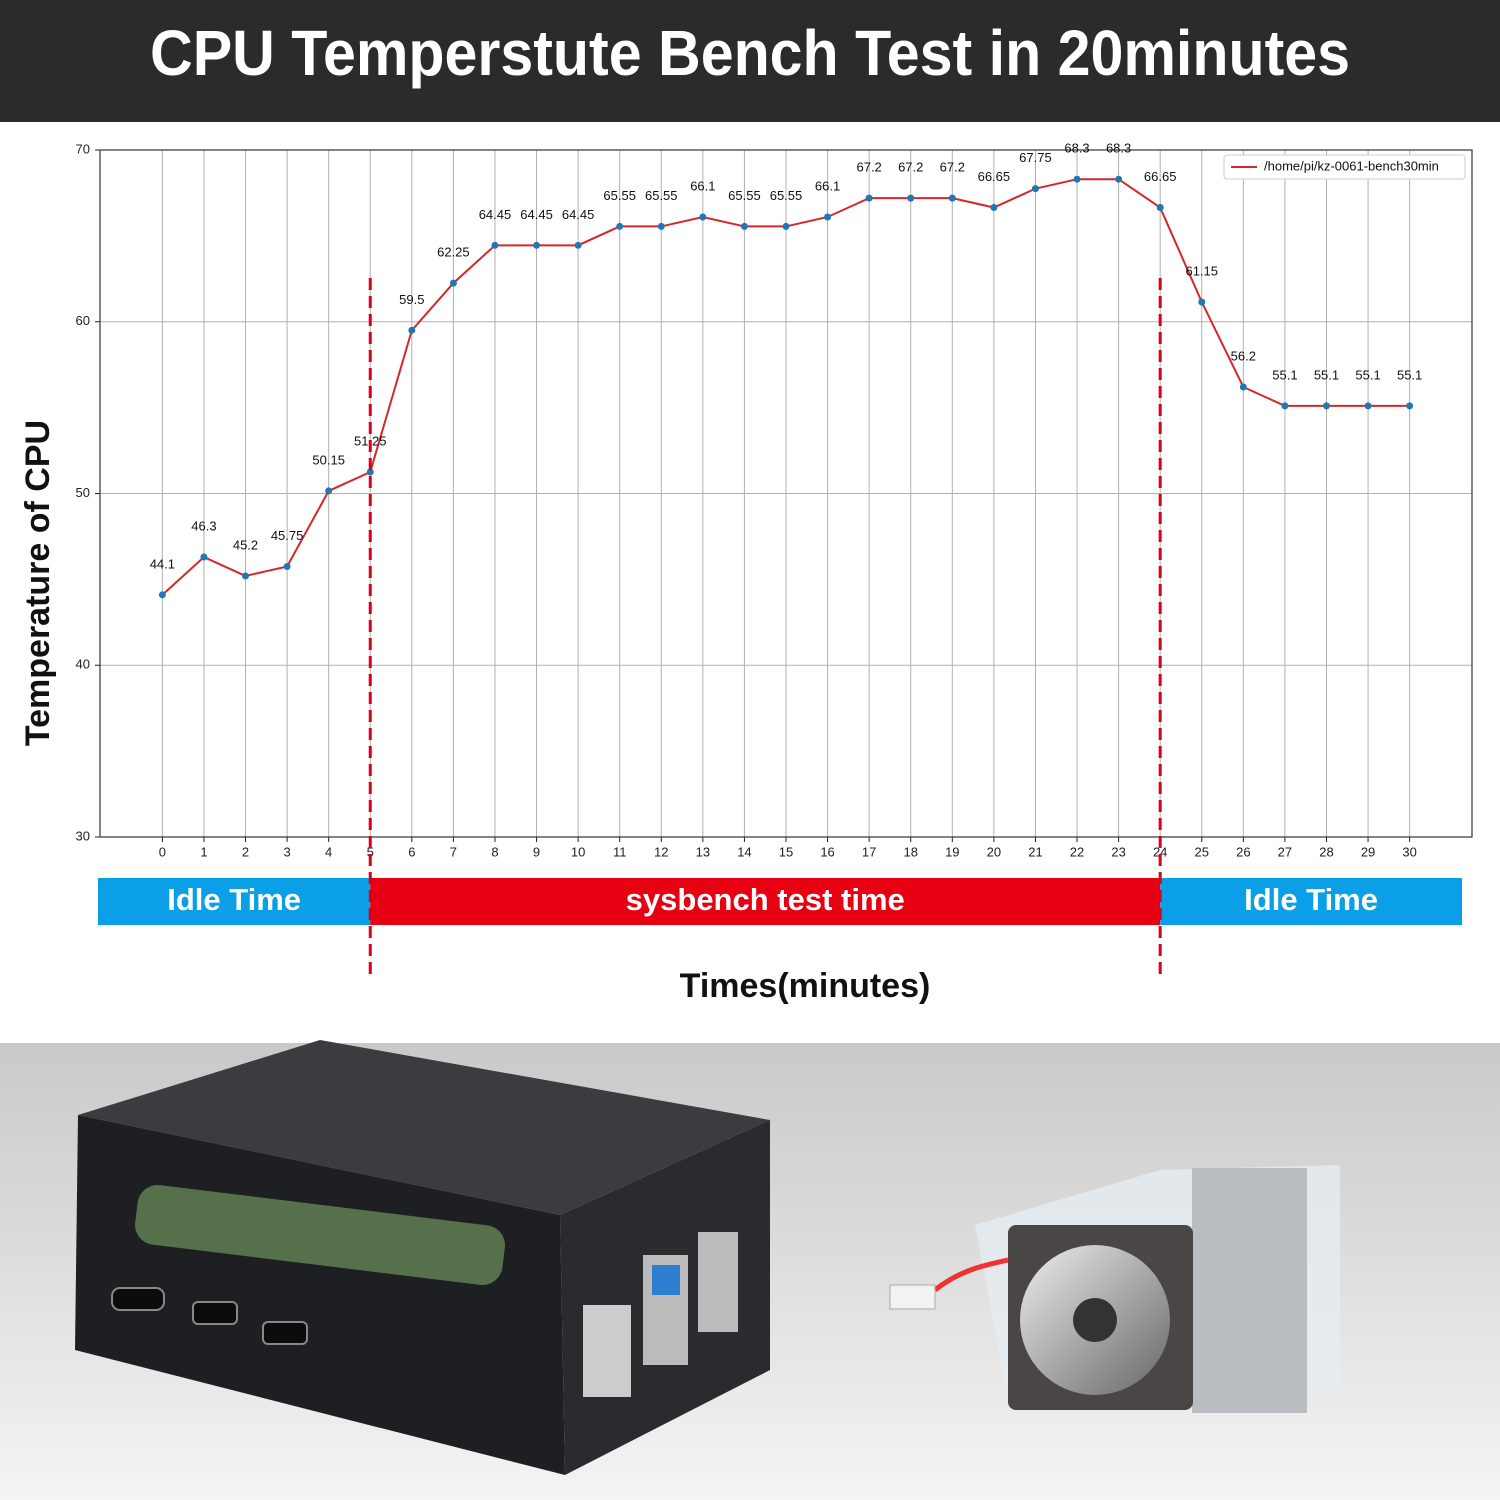  Describe the element at coordinates (162, 563) in the screenshot. I see `data-label: 44.1` at that location.